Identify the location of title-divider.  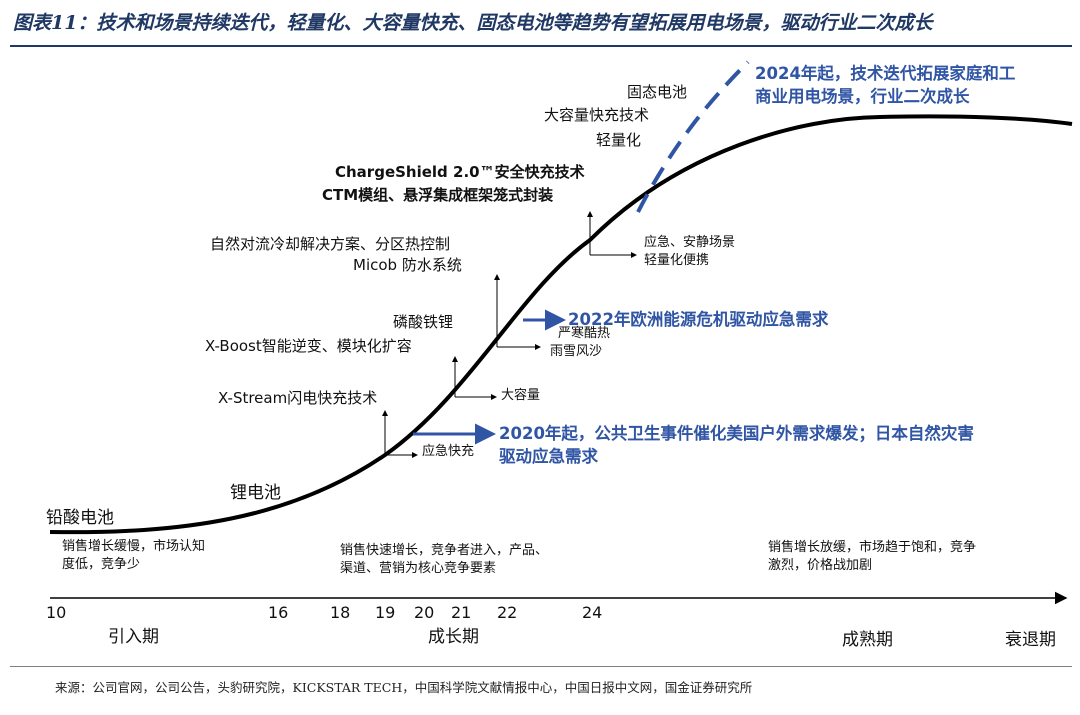
(541, 46).